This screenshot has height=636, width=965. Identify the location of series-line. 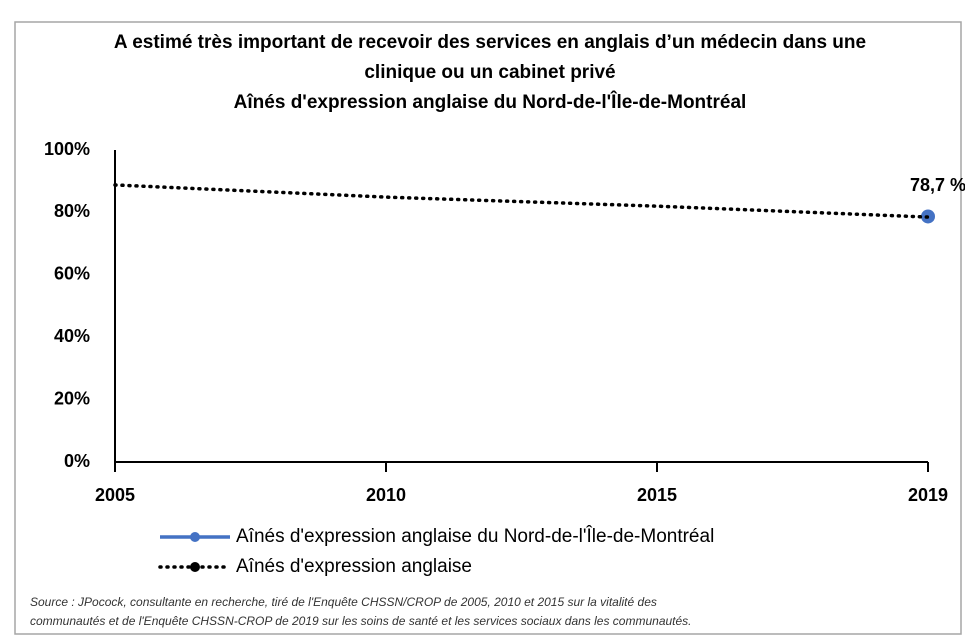
(521, 201).